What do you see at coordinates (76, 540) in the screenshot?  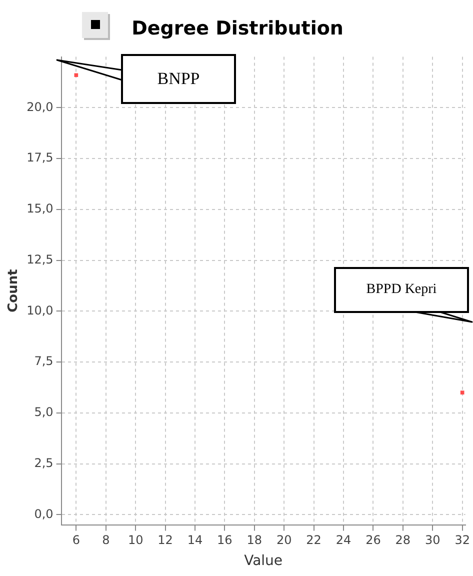 I see `x-tick-label: 6` at bounding box center [76, 540].